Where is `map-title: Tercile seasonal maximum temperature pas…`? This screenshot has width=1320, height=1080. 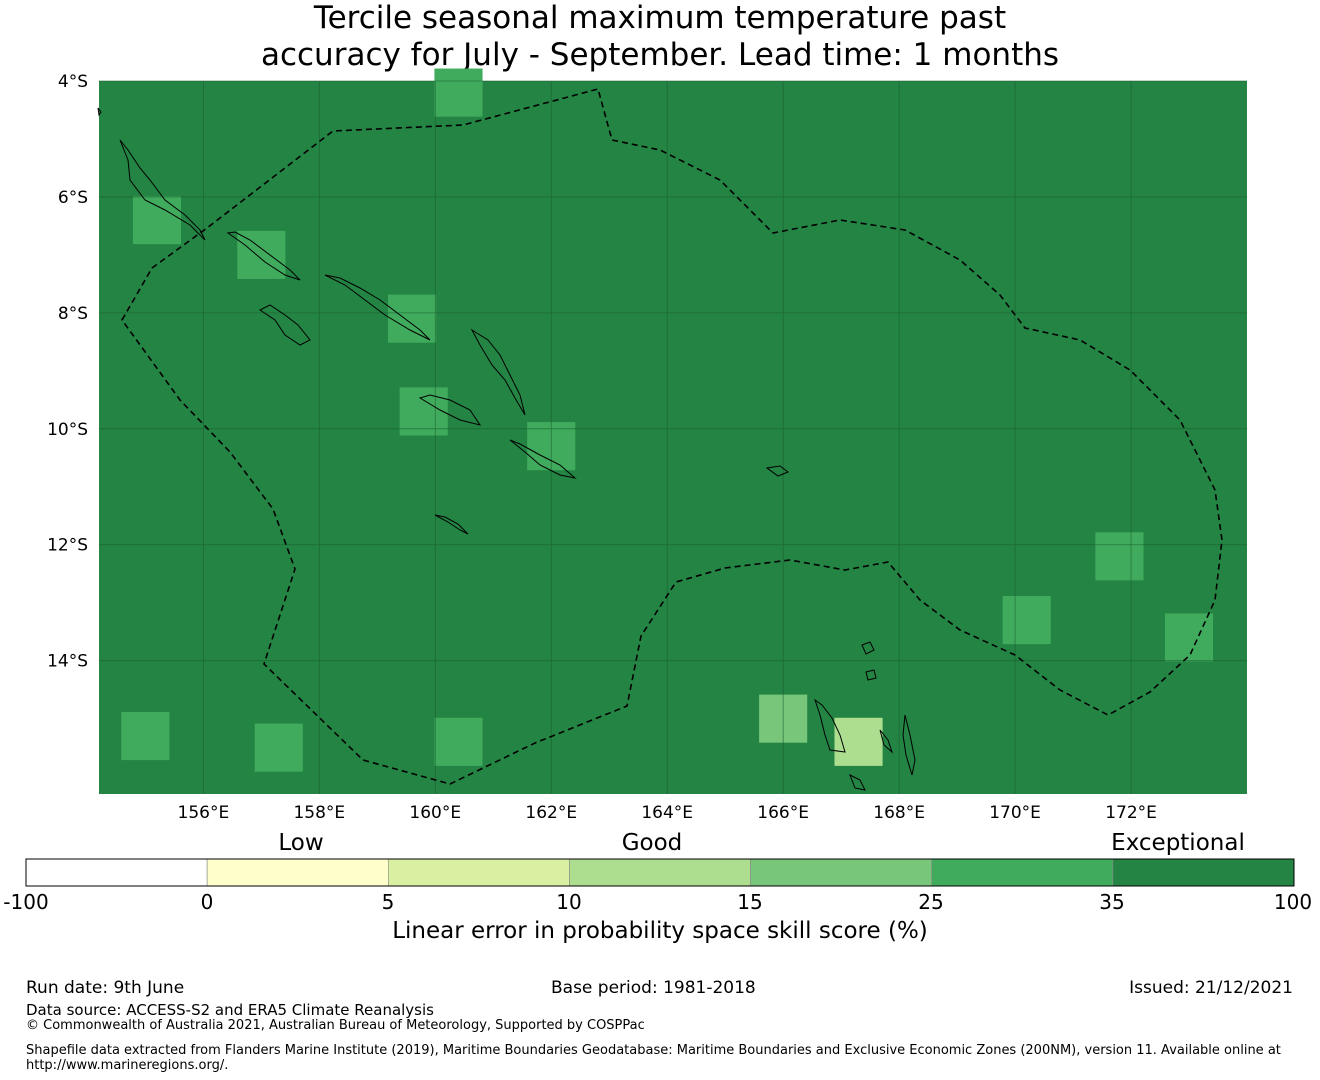 map-title: Tercile seasonal maximum temperature pas… is located at coordinates (660, 37).